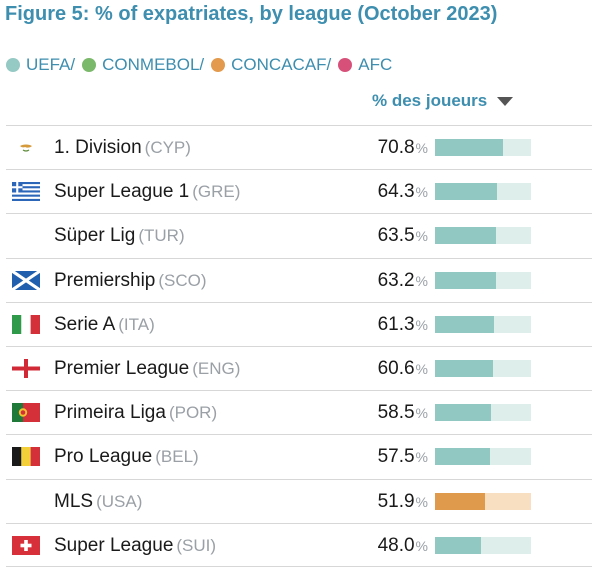  What do you see at coordinates (299, 147) in the screenshot?
I see `table-row: 1. Division (CYP) 70.8%` at bounding box center [299, 147].